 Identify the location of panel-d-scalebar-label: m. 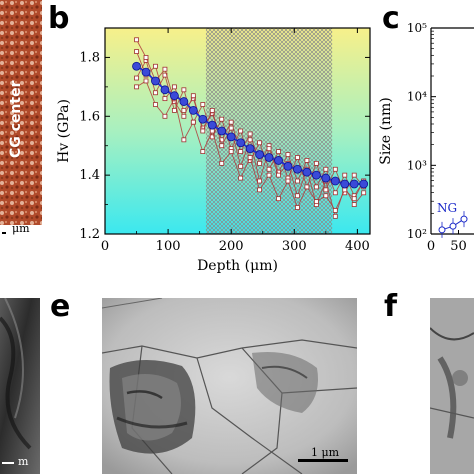
(23, 461).